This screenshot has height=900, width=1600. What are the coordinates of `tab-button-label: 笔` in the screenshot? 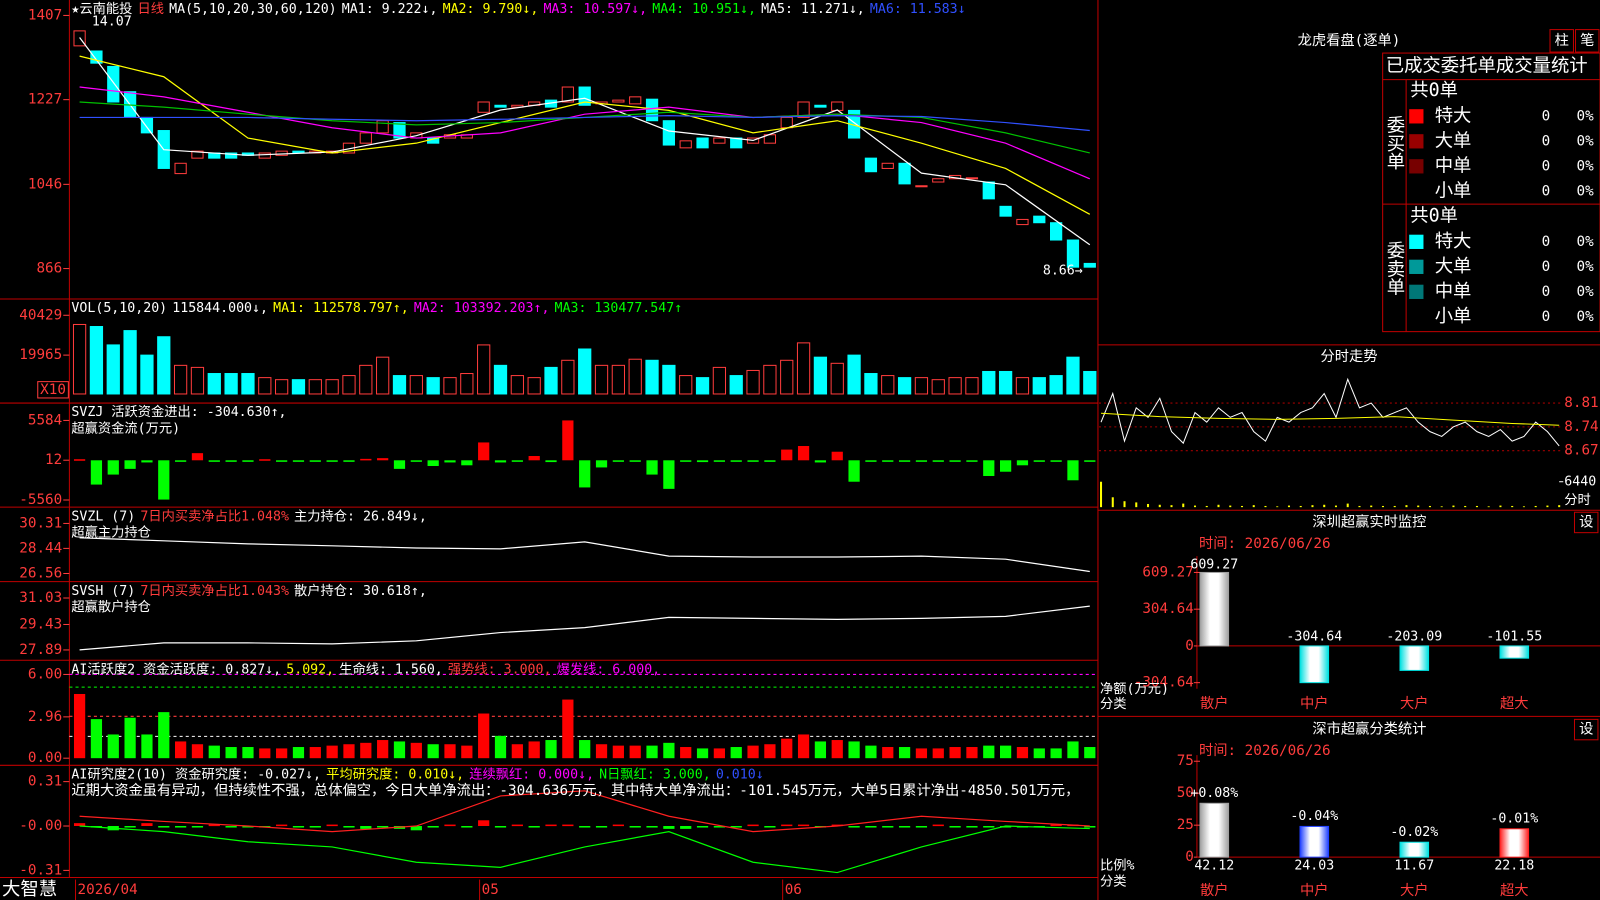 It's located at (1587, 40).